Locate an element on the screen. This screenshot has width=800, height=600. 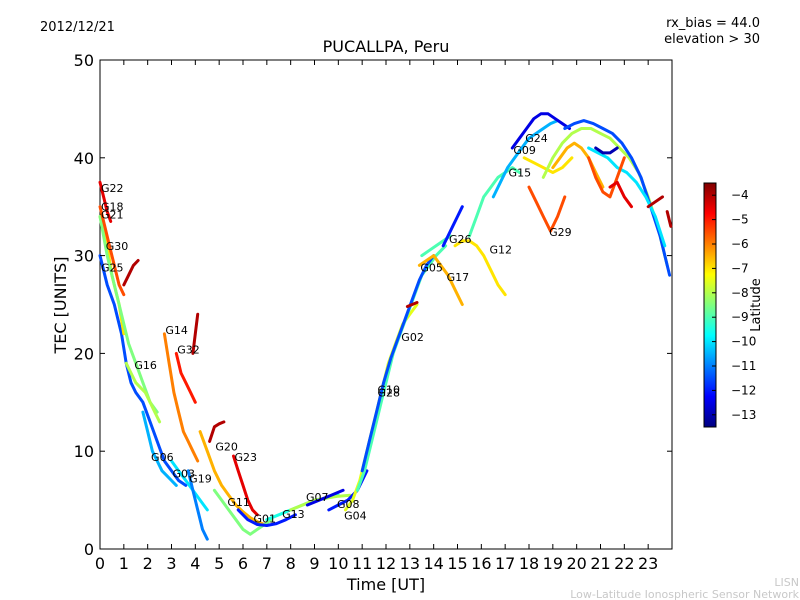
x-tick-label: 6 is located at coordinates (243, 563).